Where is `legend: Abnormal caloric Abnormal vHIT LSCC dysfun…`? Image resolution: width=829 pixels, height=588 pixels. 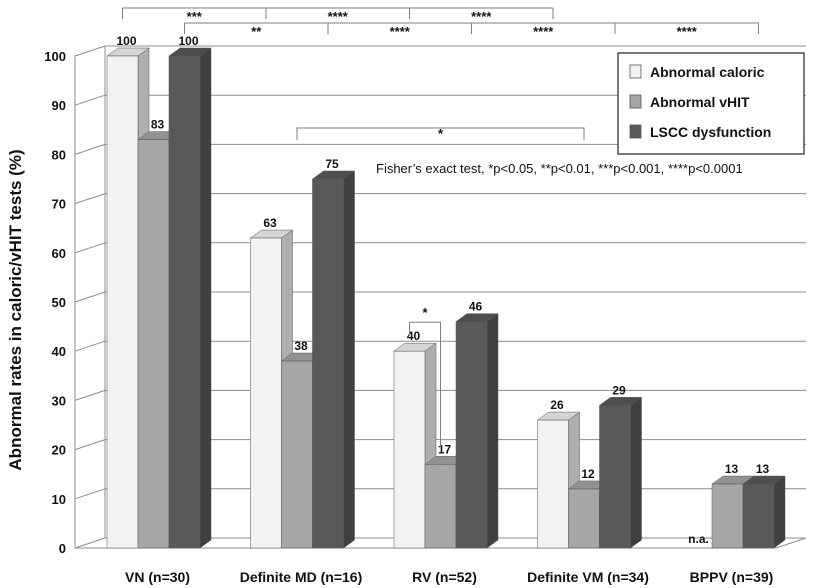
legend: Abnormal caloric Abnormal vHIT LSCC dysfun… is located at coordinates (711, 103).